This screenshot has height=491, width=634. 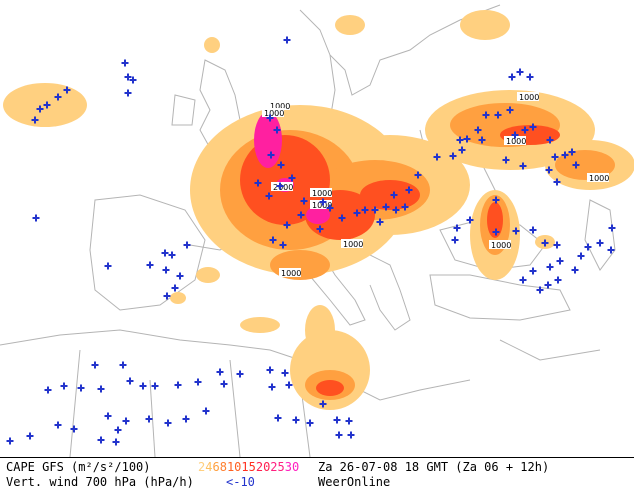 What do you see at coordinates (434, 467) in the screenshot?
I see `forecast-date: Za 26-07-08 18 GMT (Za 06 + 12h)` at bounding box center [434, 467].